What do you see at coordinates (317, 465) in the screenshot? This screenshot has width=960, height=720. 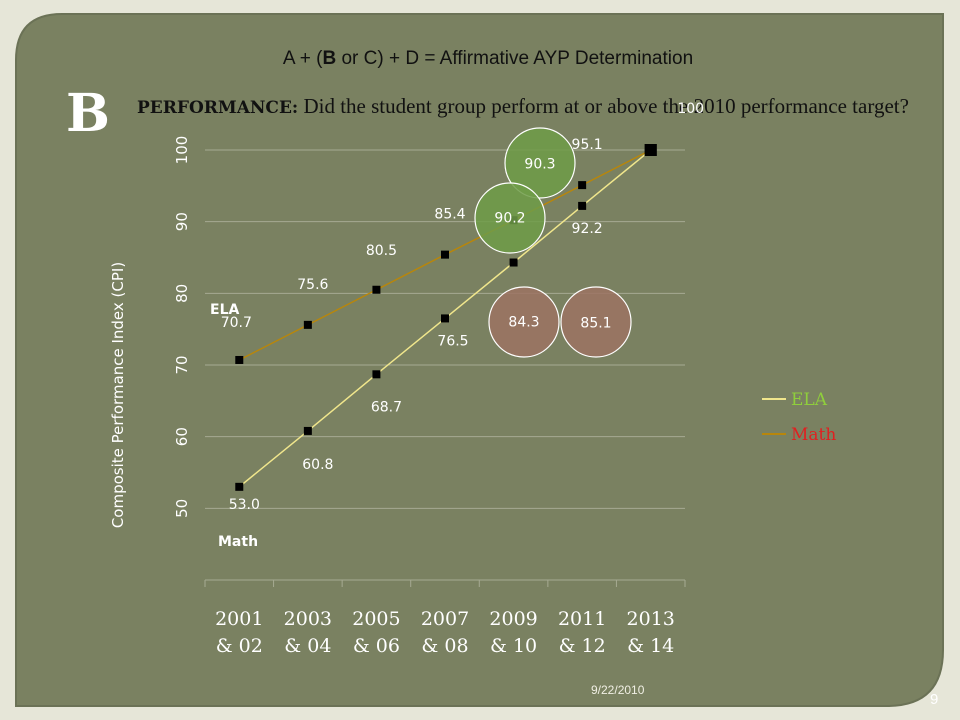 I see `data-label-math: 60.8` at bounding box center [317, 465].